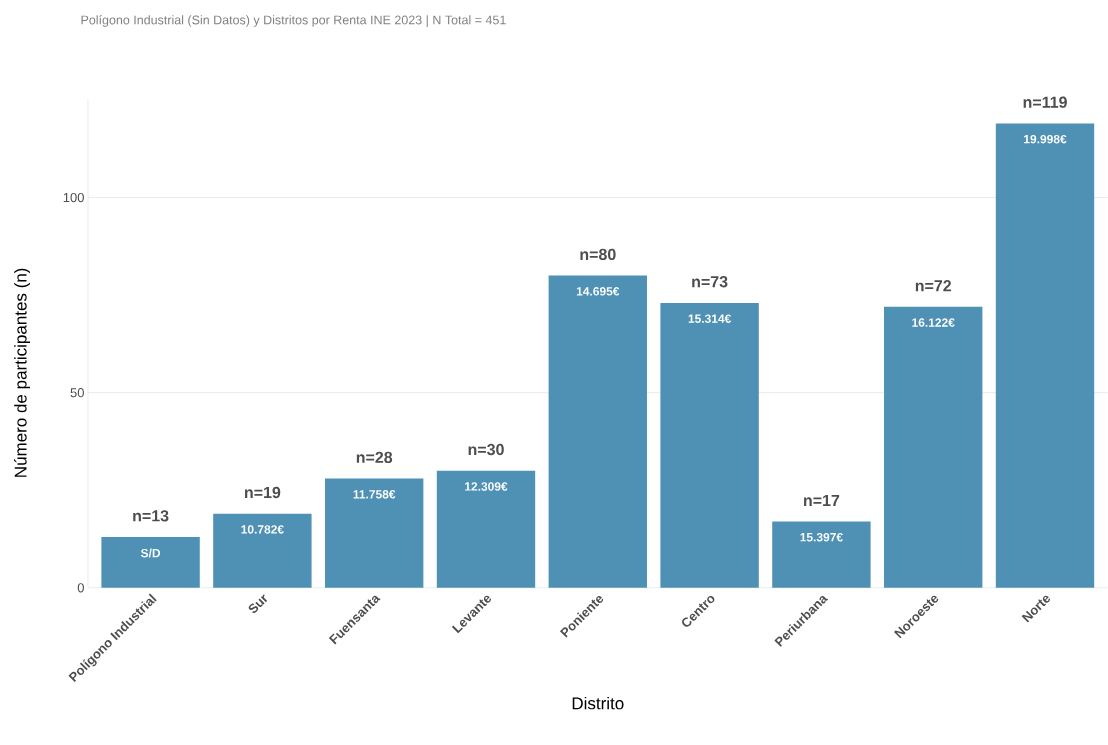 The height and width of the screenshot is (745, 1108). I want to click on annotation: 12.309€, so click(486, 486).